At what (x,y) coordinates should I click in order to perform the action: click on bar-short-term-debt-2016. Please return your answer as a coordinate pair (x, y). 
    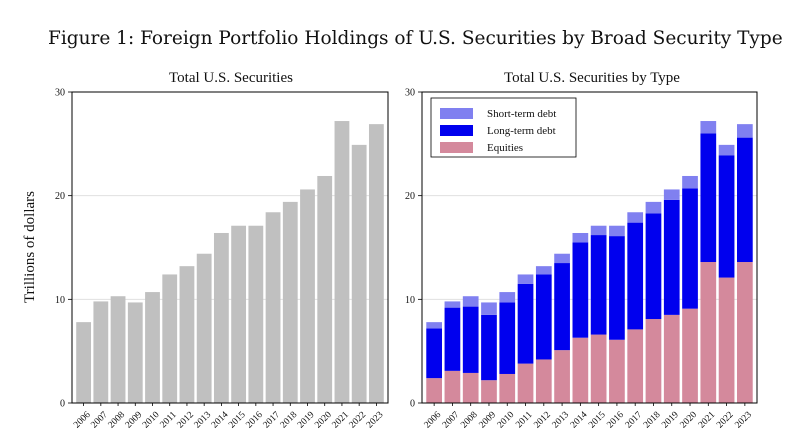
    Looking at the image, I should click on (617, 231).